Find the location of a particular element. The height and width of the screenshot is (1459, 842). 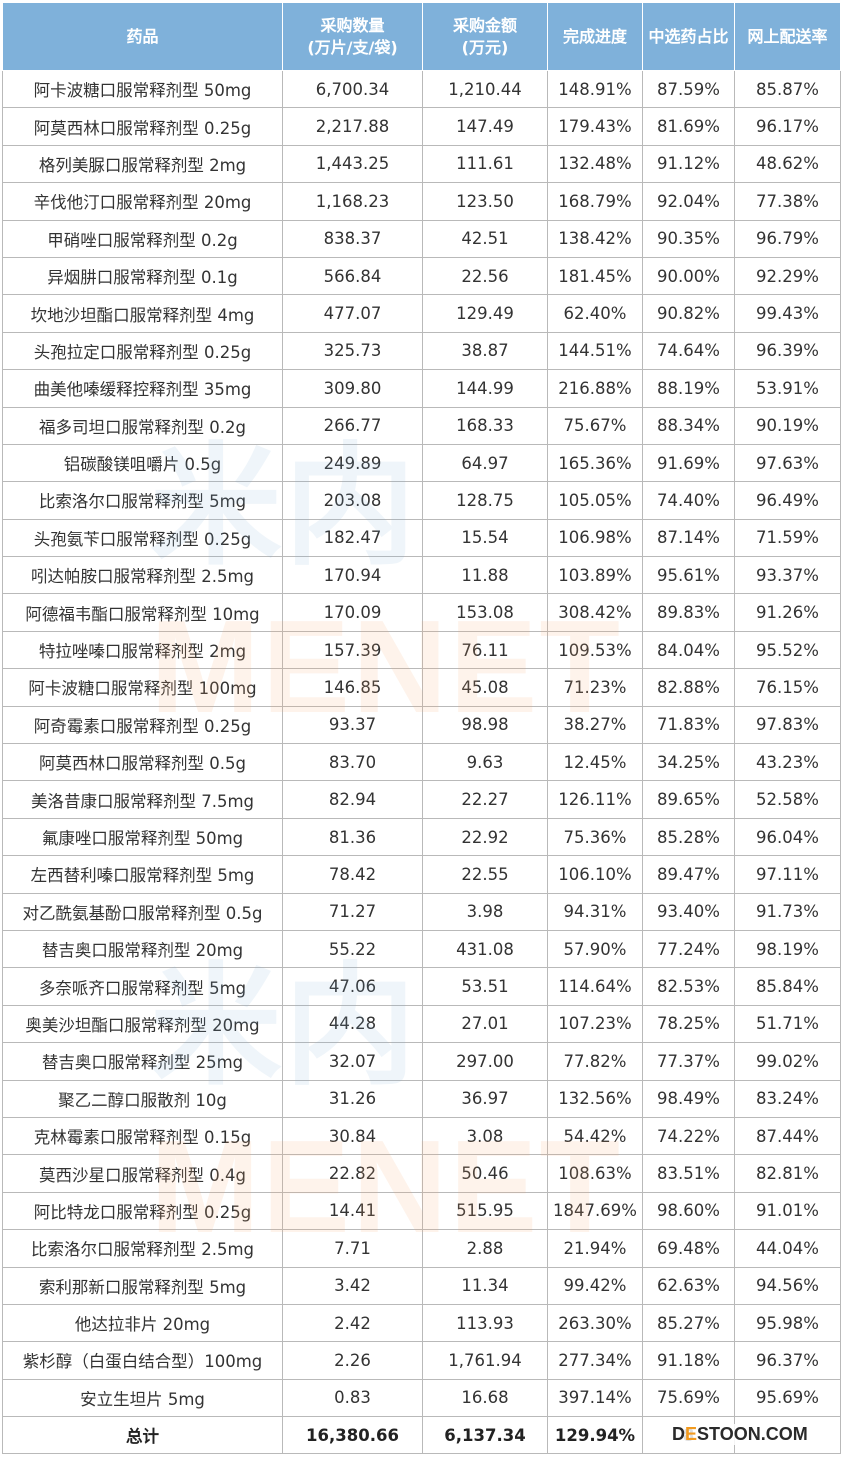

cell-delivery-rate: 96.37% is located at coordinates (787, 1360).